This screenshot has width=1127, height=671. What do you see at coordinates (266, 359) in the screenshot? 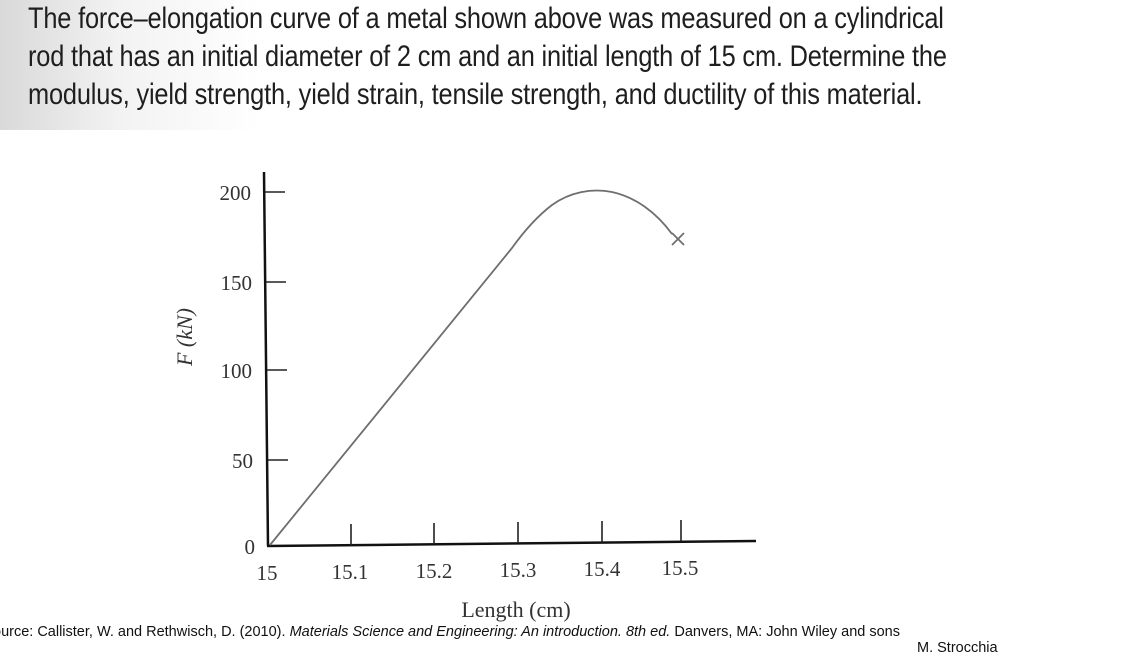
I see `y-axis` at bounding box center [266, 359].